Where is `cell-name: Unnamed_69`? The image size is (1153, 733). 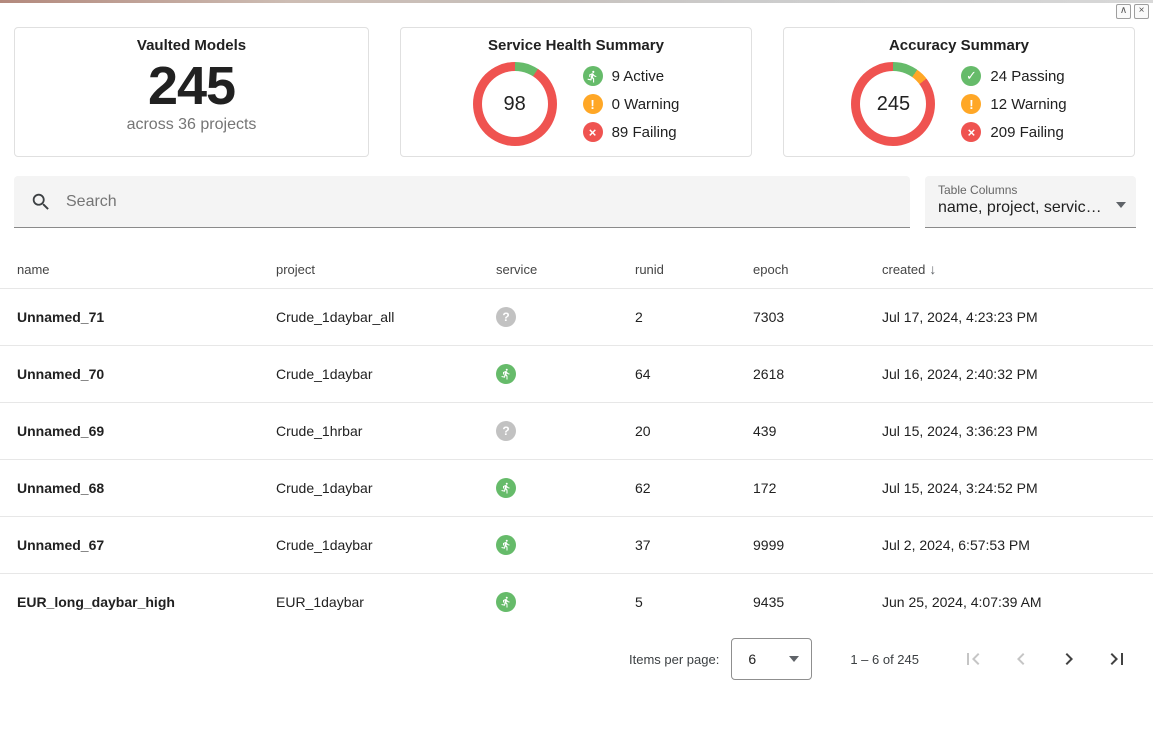
cell-name: Unnamed_69 is located at coordinates (61, 431).